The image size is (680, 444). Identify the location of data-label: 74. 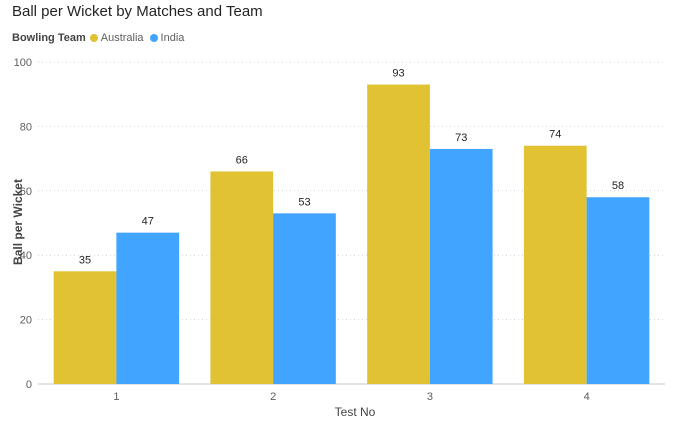
(555, 135).